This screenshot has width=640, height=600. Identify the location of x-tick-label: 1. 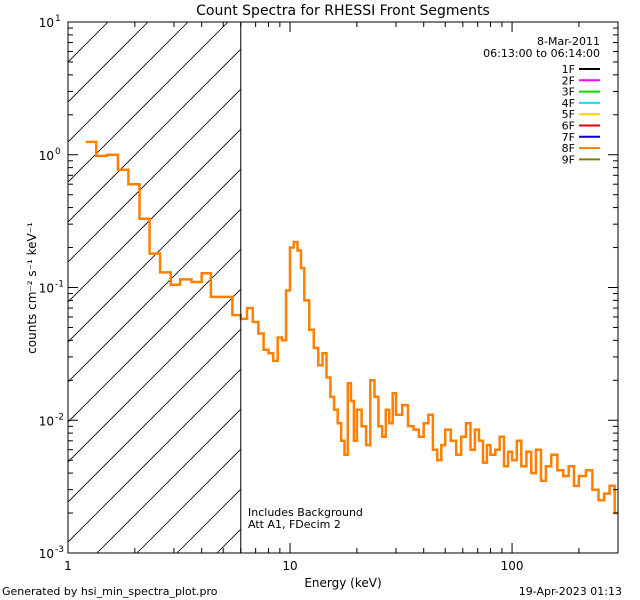
(68, 566).